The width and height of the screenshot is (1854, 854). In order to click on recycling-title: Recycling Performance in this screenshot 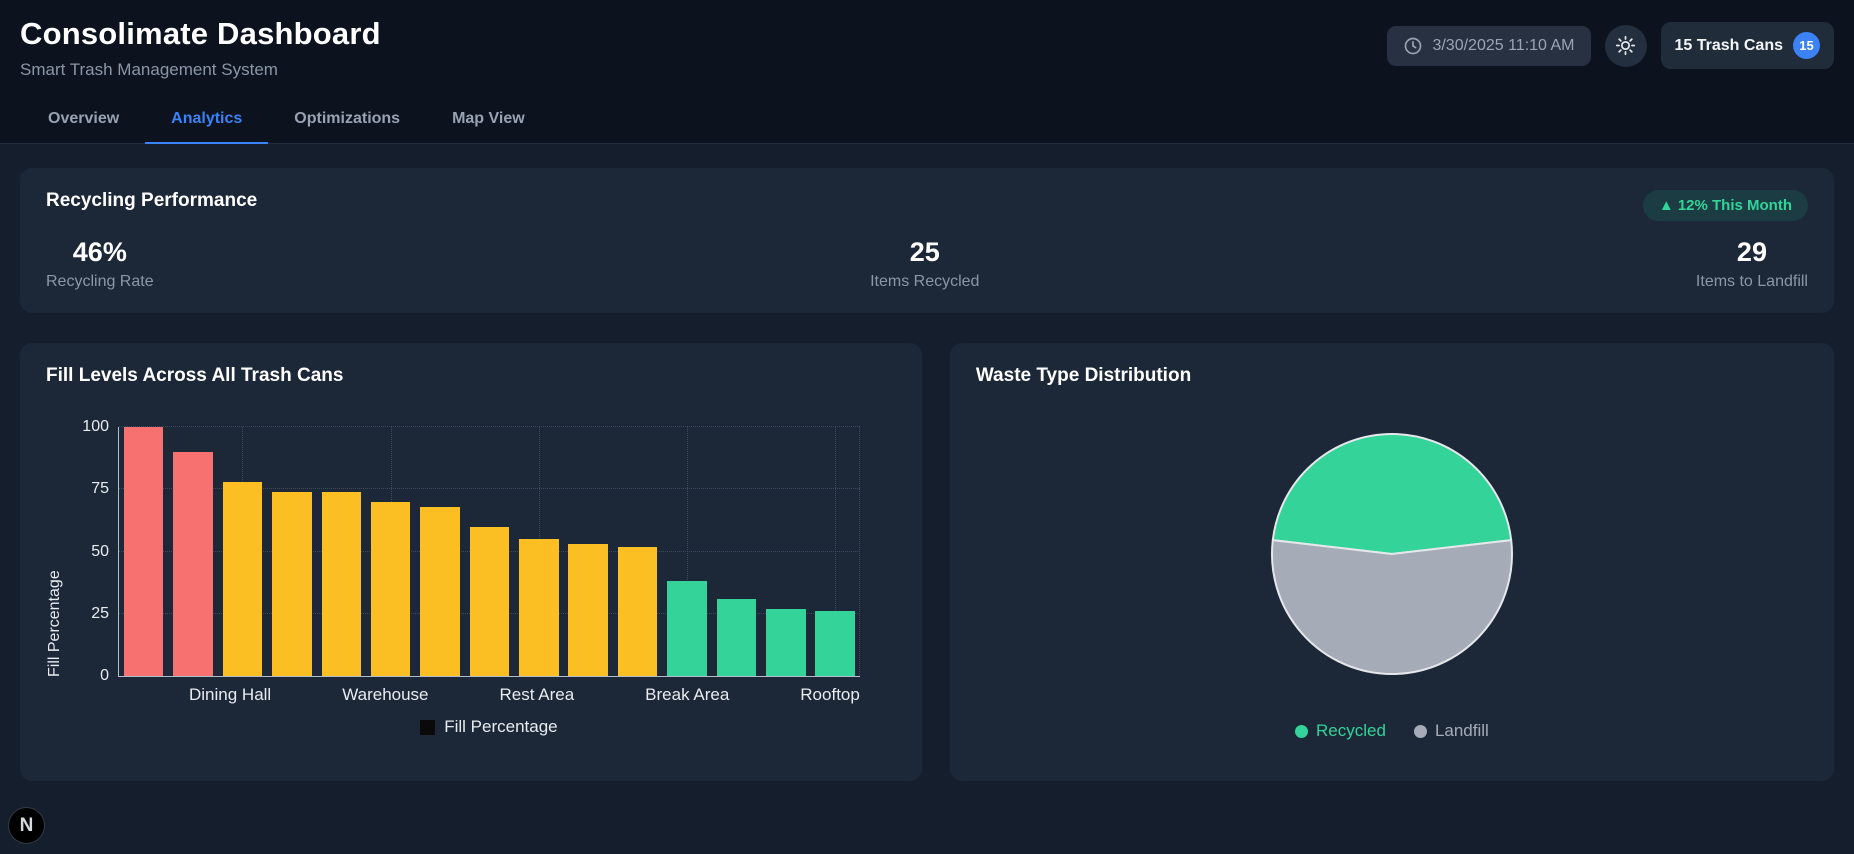, I will do `click(152, 200)`.